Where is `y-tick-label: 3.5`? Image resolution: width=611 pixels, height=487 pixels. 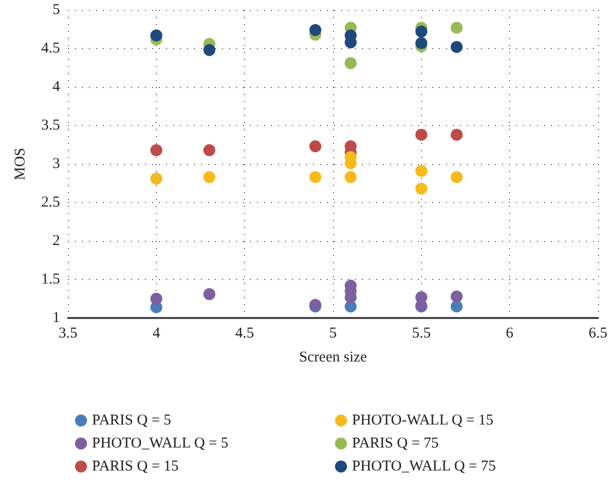 y-tick-label: 3.5 is located at coordinates (50, 126).